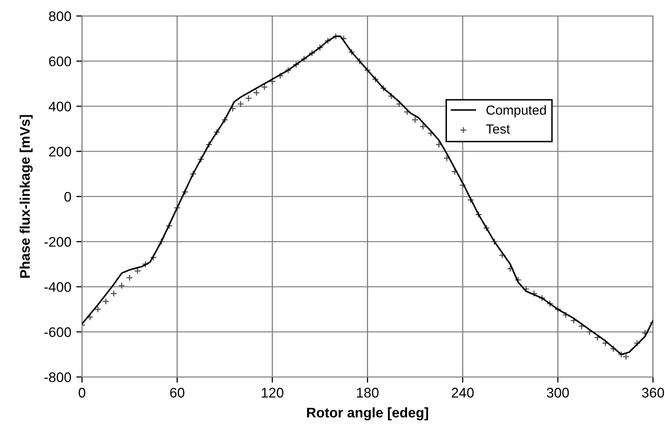  Describe the element at coordinates (58, 287) in the screenshot. I see `y-tick-label: -400` at that location.